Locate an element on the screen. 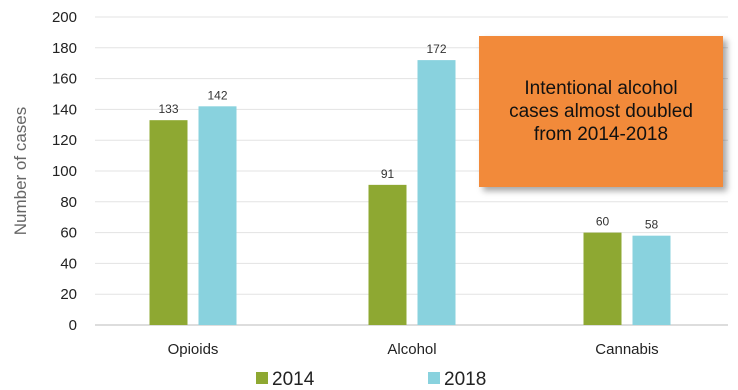 This screenshot has height=390, width=738. data-label: 142 is located at coordinates (217, 95).